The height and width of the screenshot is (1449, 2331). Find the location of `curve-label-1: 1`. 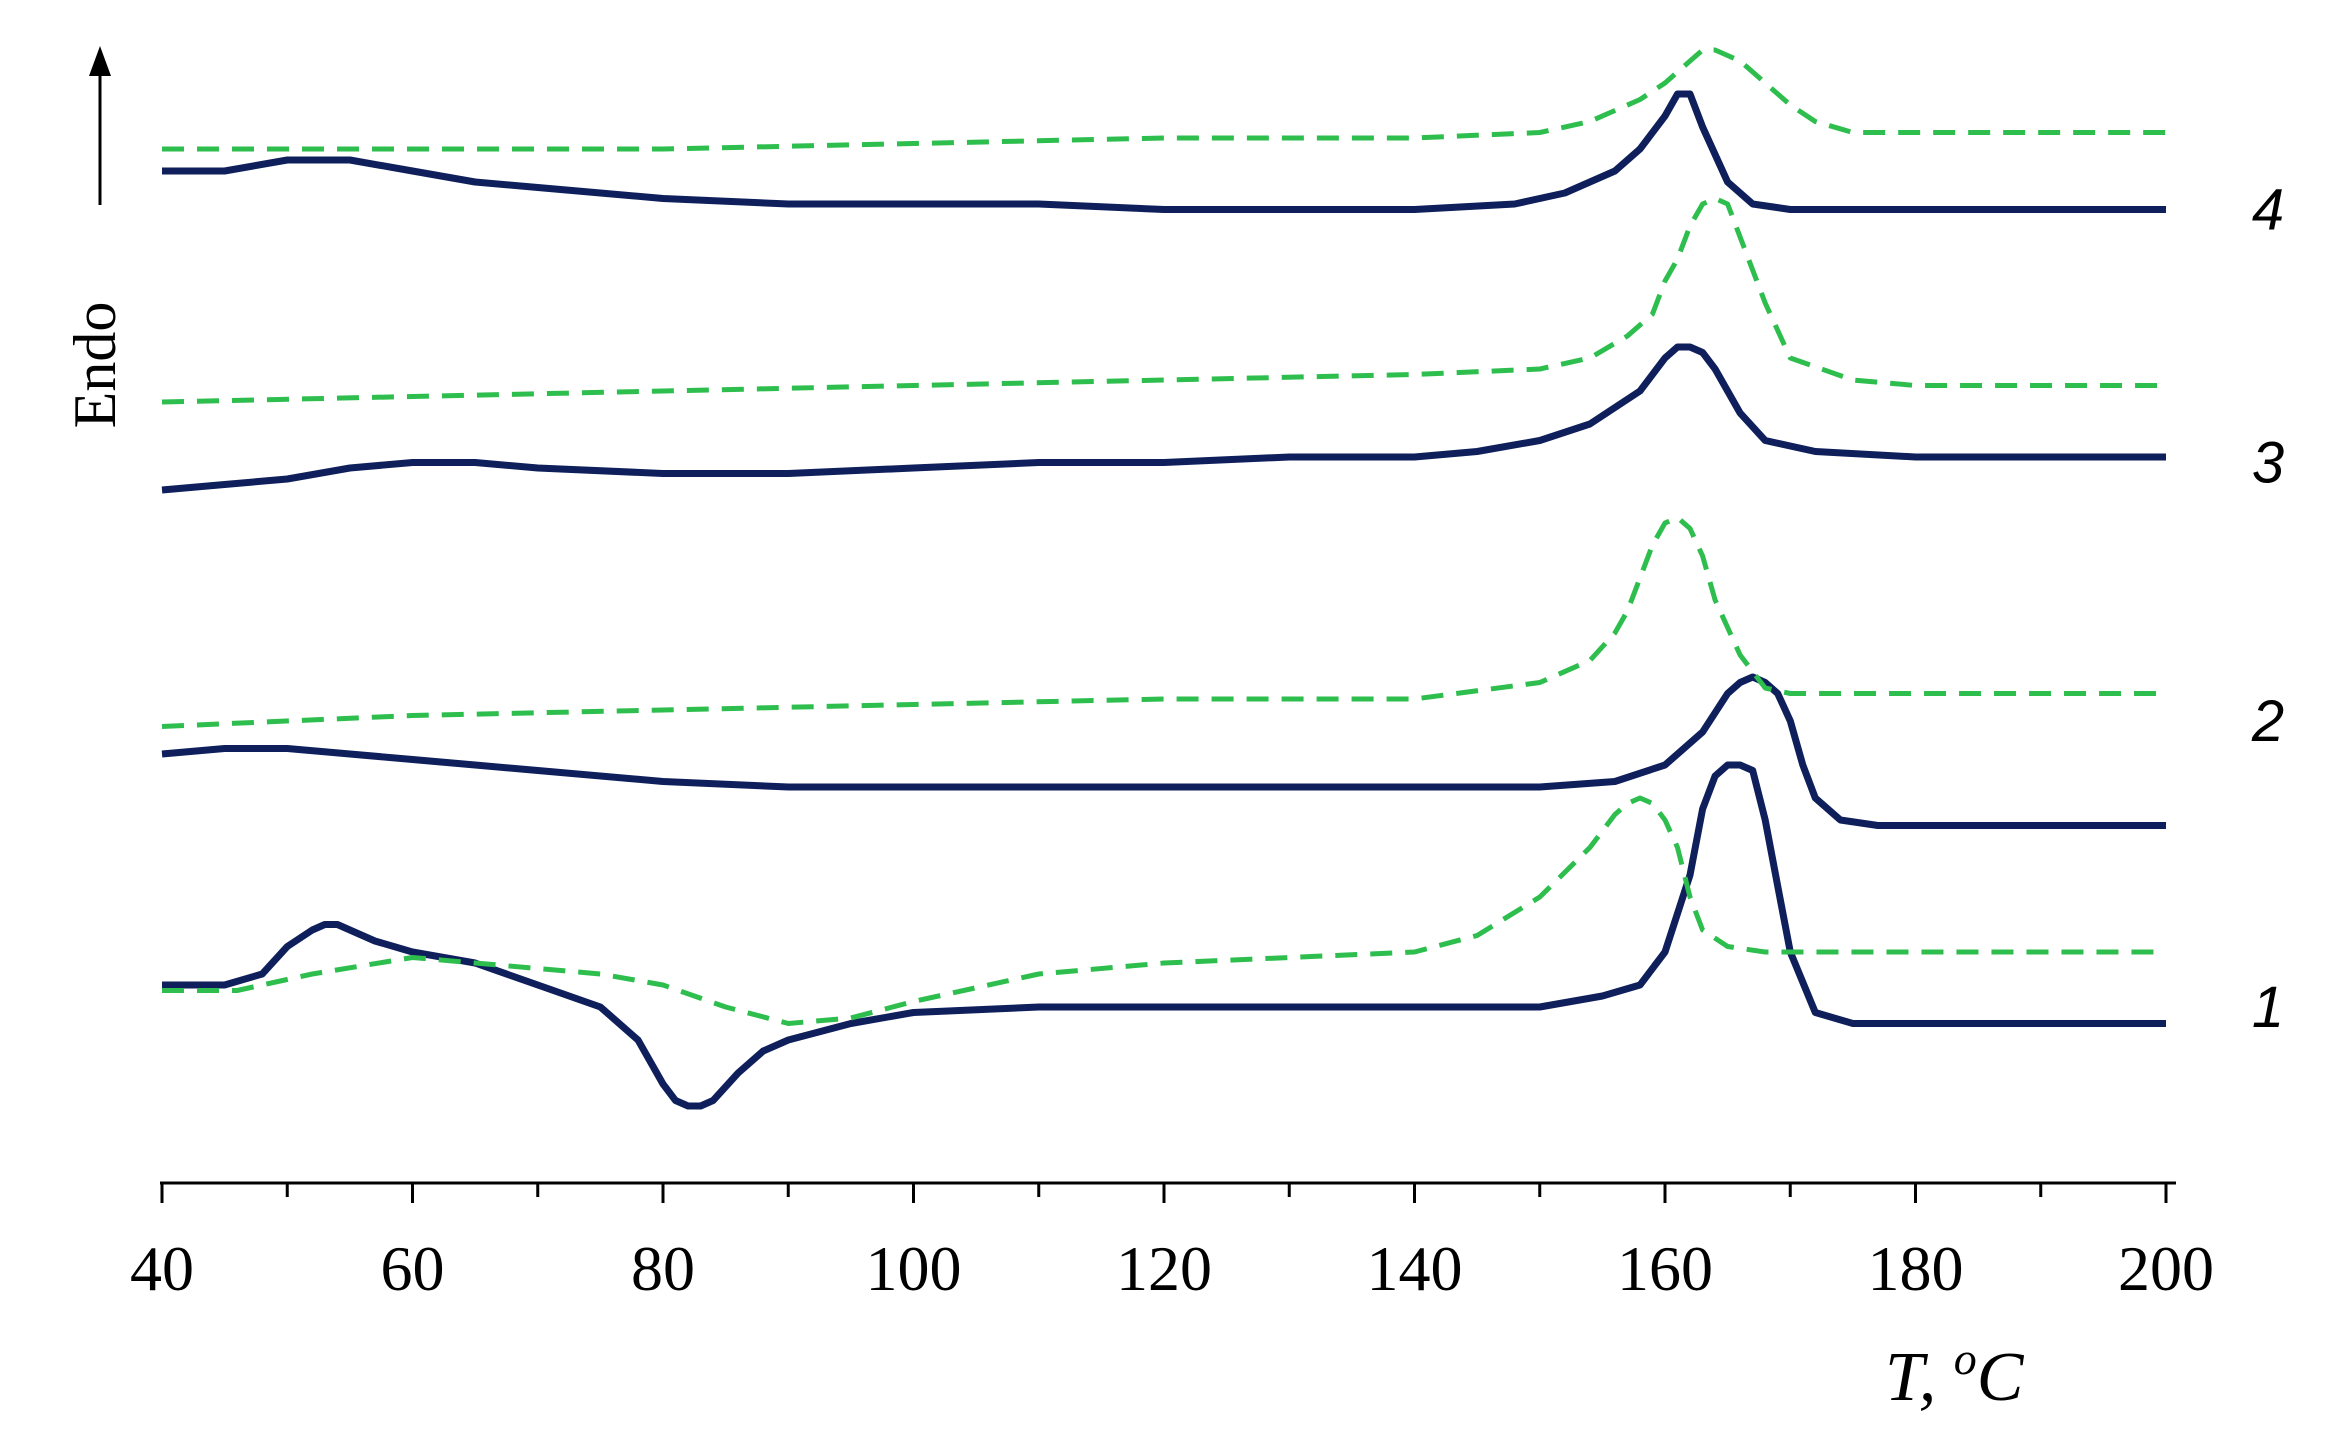

curve-label-1: 1 is located at coordinates (2268, 1007).